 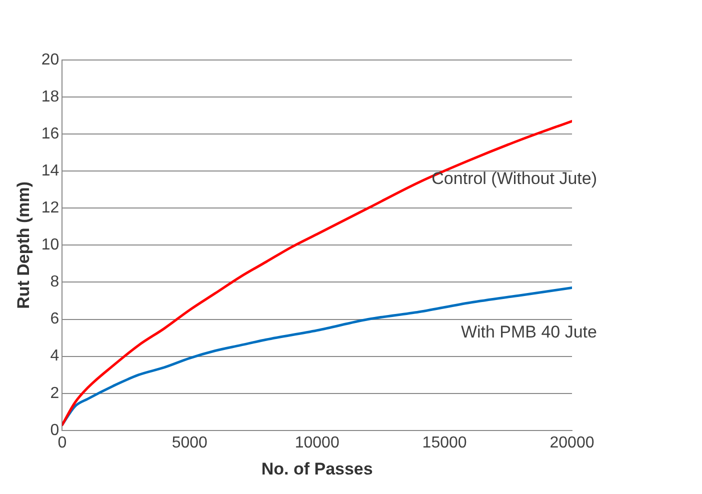 I want to click on x-tick-label: 10000, so click(x=317, y=443).